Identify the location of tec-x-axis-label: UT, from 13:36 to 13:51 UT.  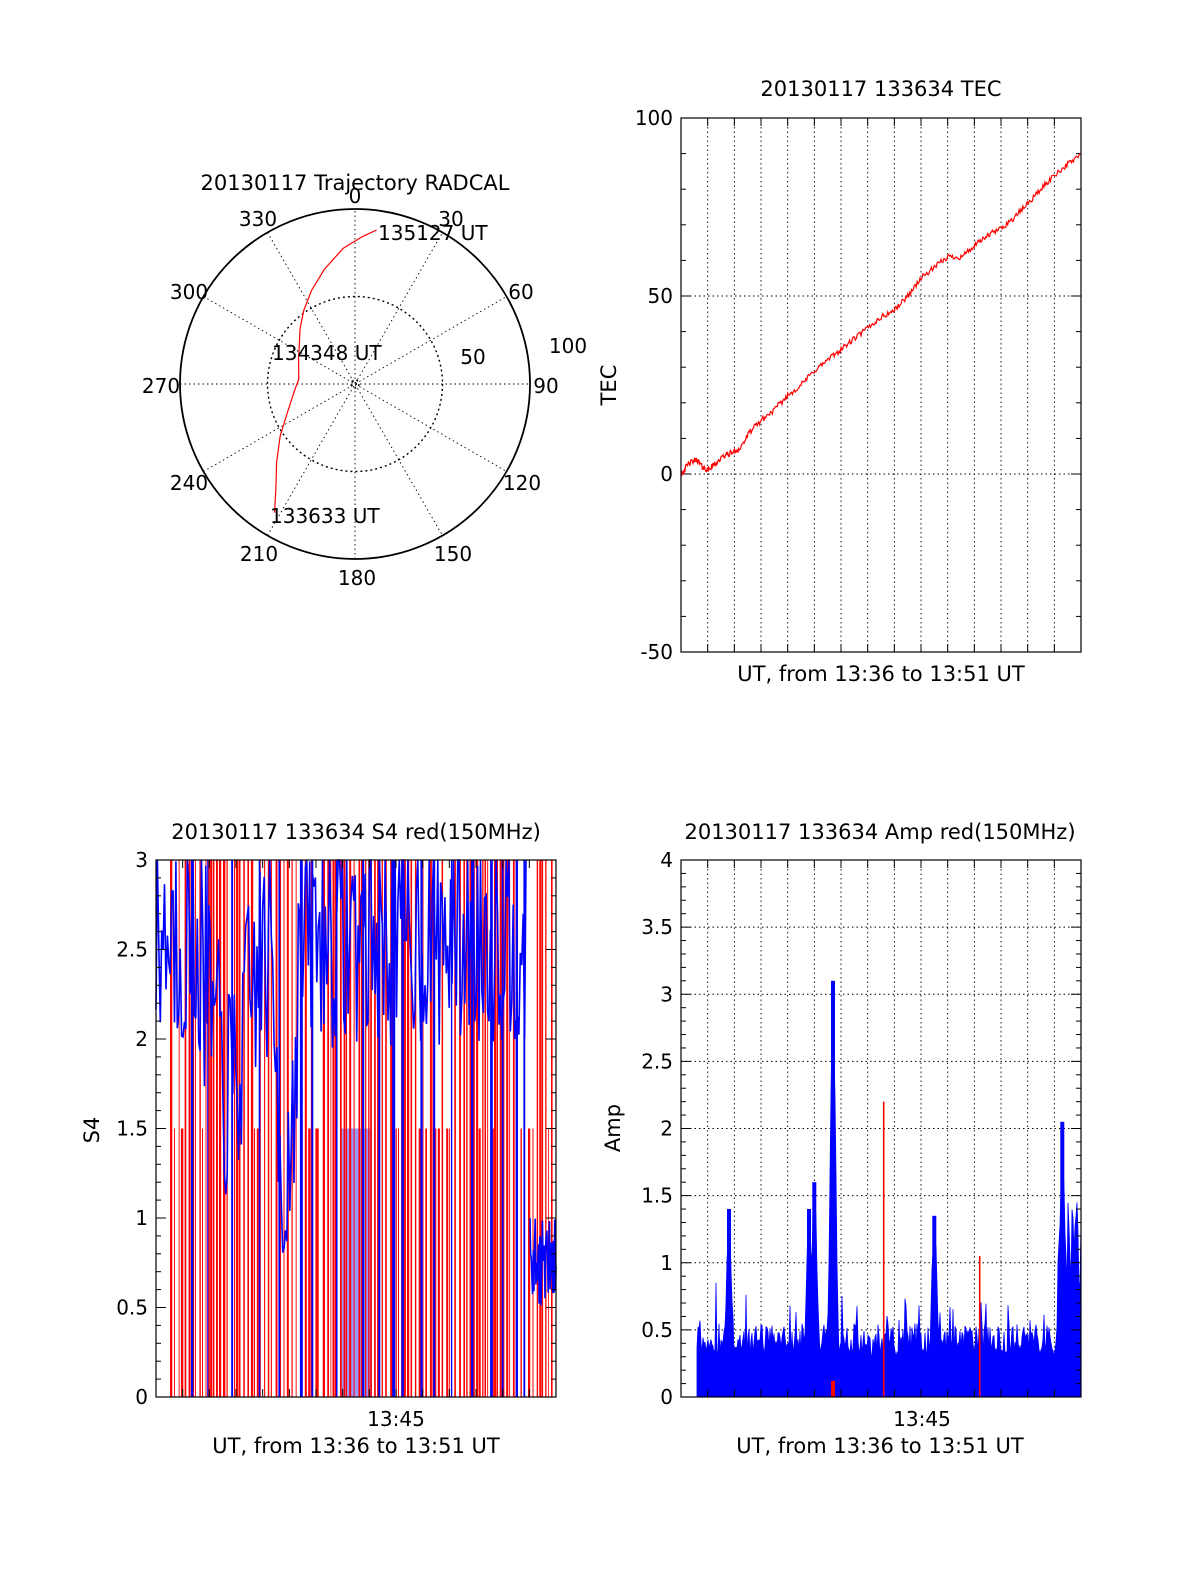
(881, 674).